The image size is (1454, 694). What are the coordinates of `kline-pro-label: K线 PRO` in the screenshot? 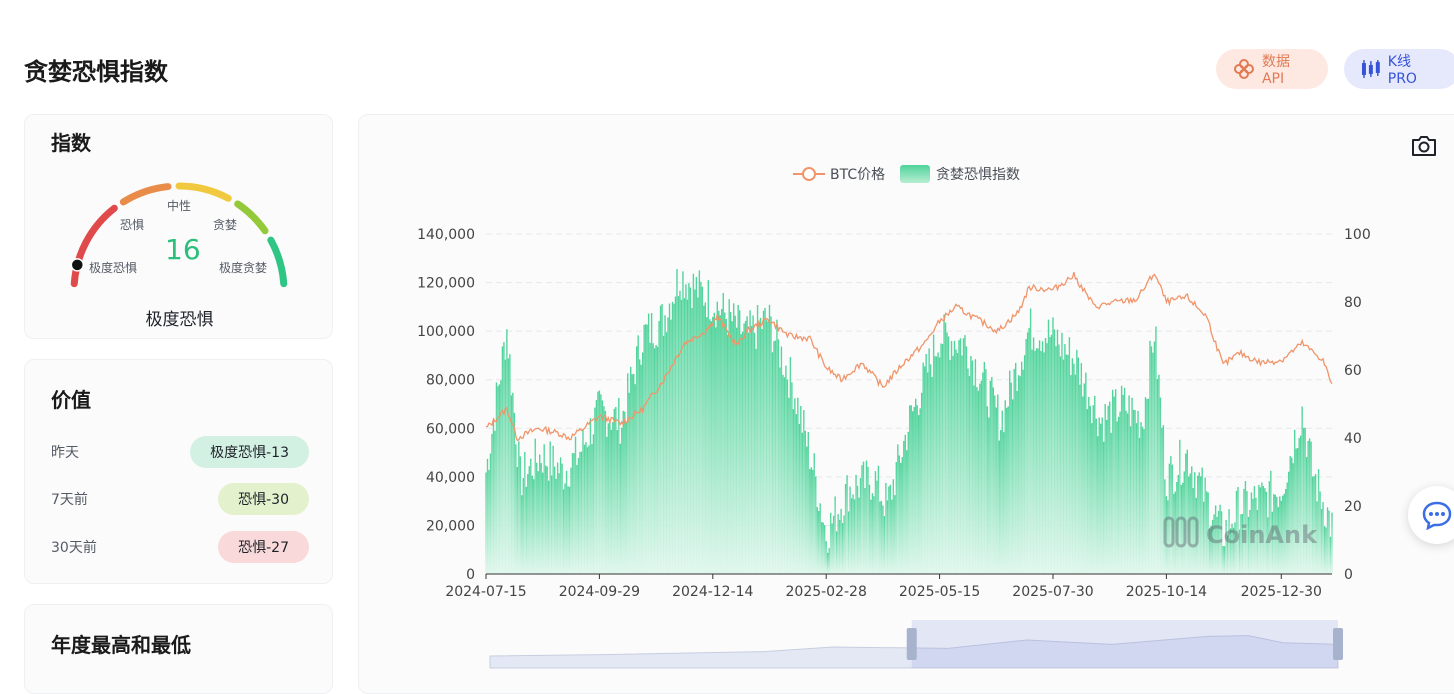 It's located at (1402, 70).